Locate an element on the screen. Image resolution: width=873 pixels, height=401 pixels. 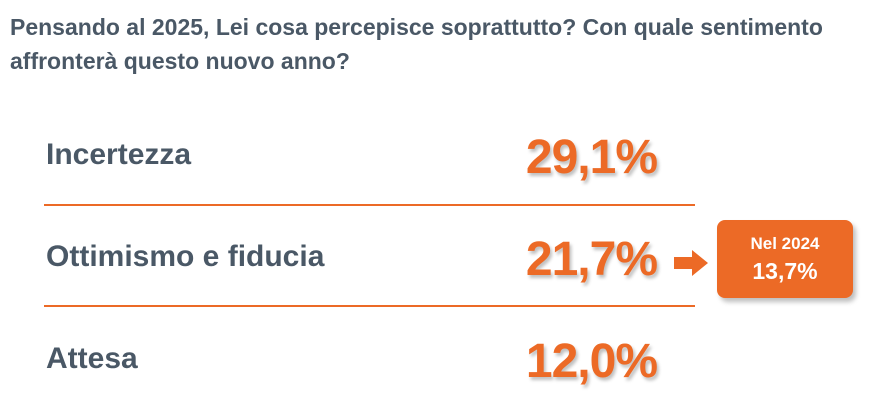
row-label-incertezza: Incertezza is located at coordinates (119, 154).